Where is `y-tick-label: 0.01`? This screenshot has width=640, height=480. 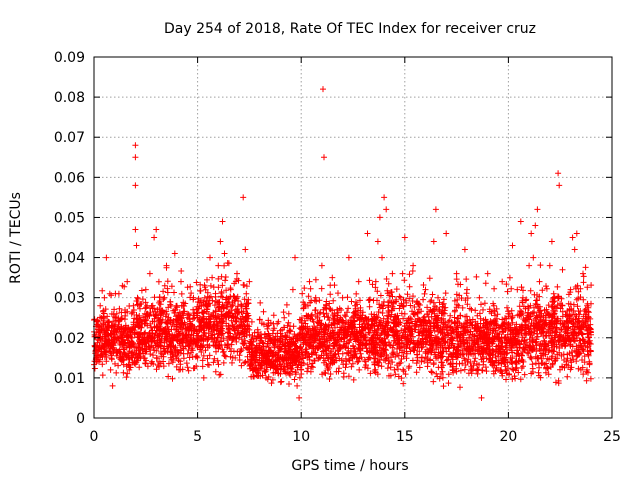
y-tick-label: 0.01 is located at coordinates (69, 379).